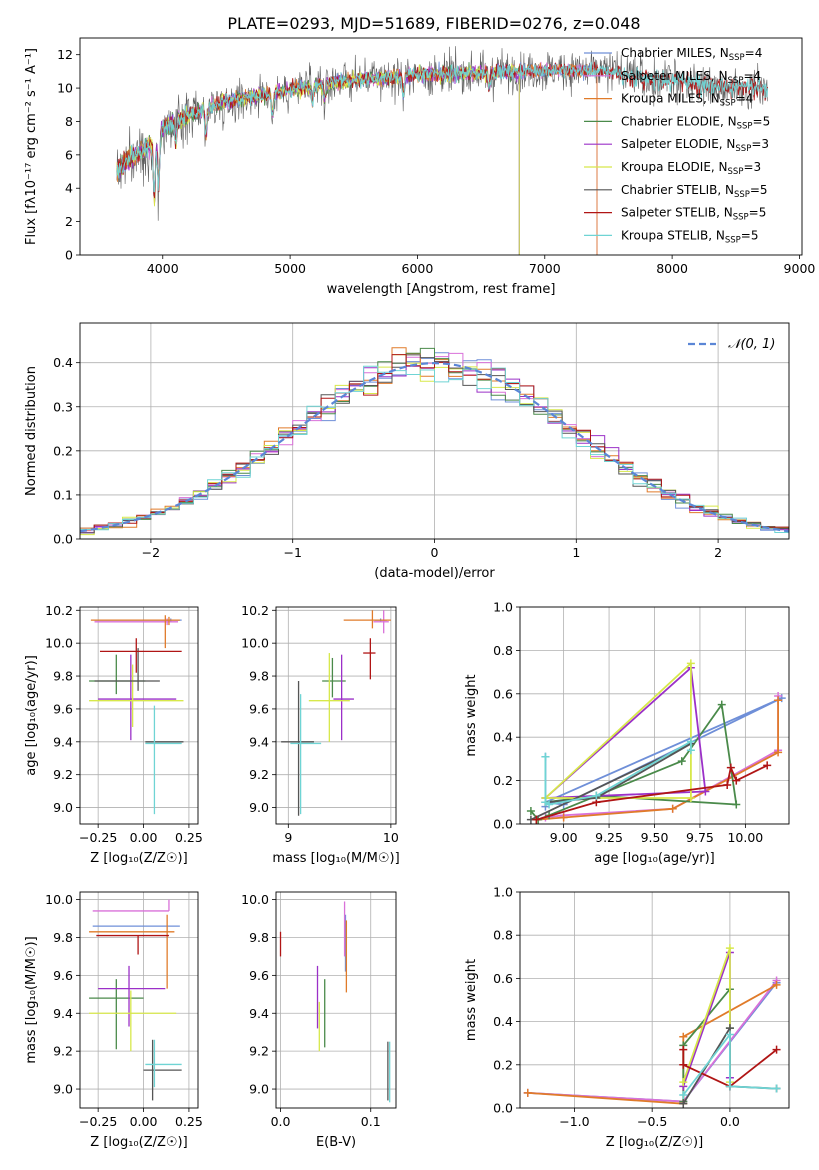  Describe the element at coordinates (800, 268) in the screenshot. I see `x-tick-label: 9000` at that location.